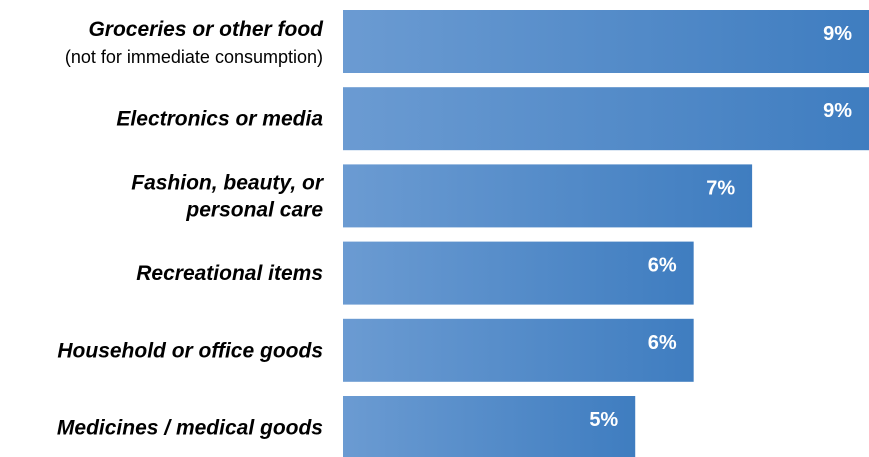 Image resolution: width=869 pixels, height=457 pixels. What do you see at coordinates (190, 428) in the screenshot?
I see `category-label: Medicines / medical goods` at bounding box center [190, 428].